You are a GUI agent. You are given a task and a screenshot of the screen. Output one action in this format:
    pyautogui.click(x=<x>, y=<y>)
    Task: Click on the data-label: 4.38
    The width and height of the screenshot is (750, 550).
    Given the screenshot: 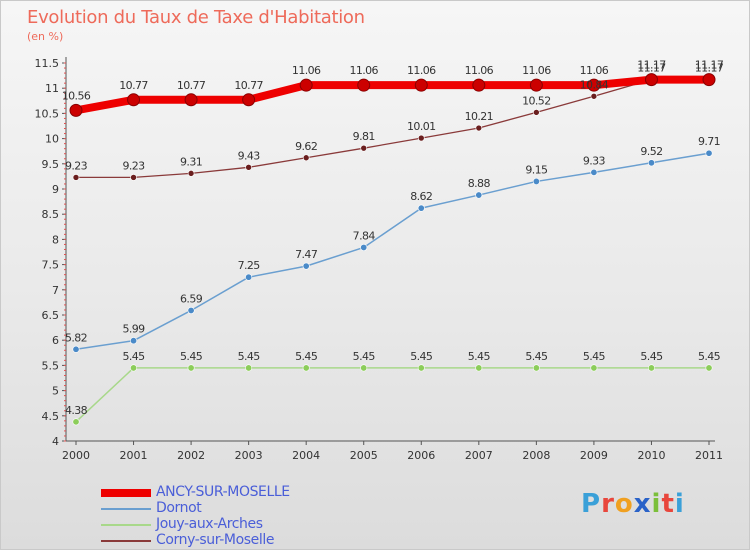 What is the action you would take?
    pyautogui.click(x=76, y=410)
    